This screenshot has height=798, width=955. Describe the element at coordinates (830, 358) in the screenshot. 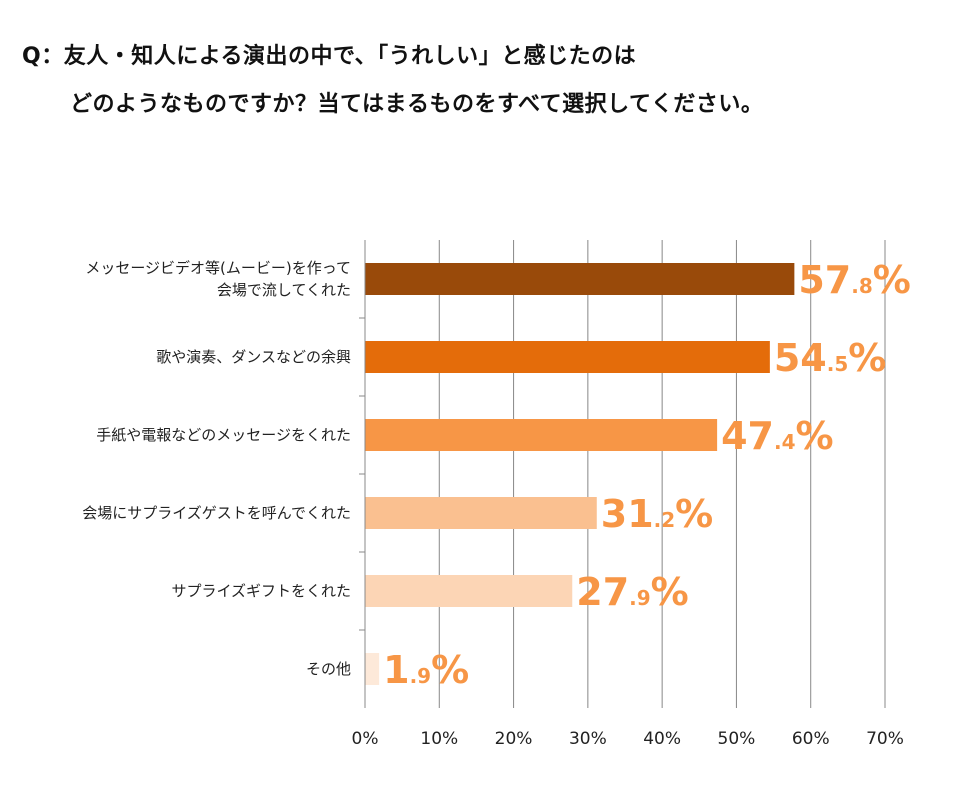

I see `data-label: 54.5%` at that location.